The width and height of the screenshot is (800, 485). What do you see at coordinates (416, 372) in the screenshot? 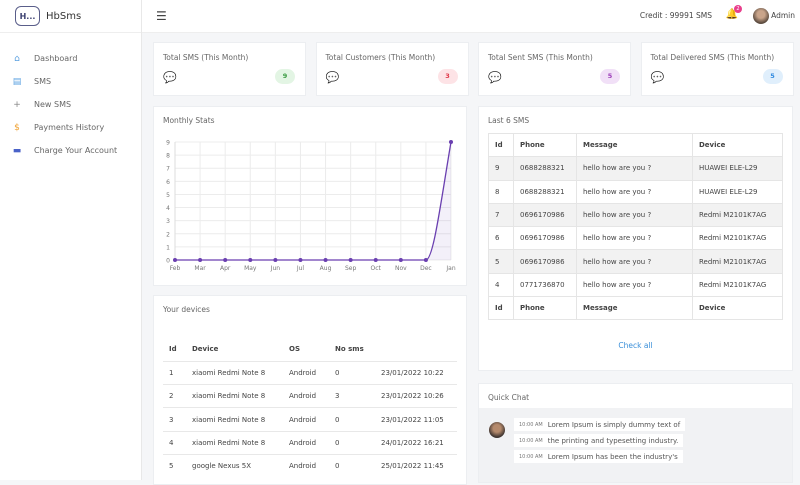
I see `table-cell: 23/01/2022 10:22` at bounding box center [416, 372].